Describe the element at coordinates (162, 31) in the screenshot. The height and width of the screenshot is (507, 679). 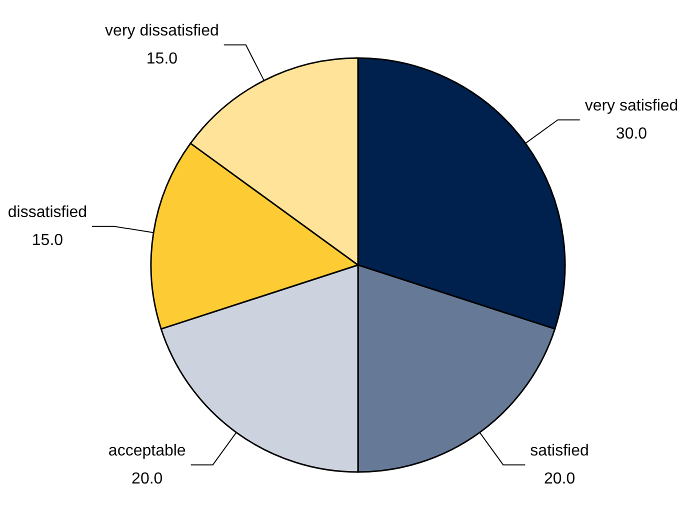
I see `slice-label: very dissatisfied` at that location.